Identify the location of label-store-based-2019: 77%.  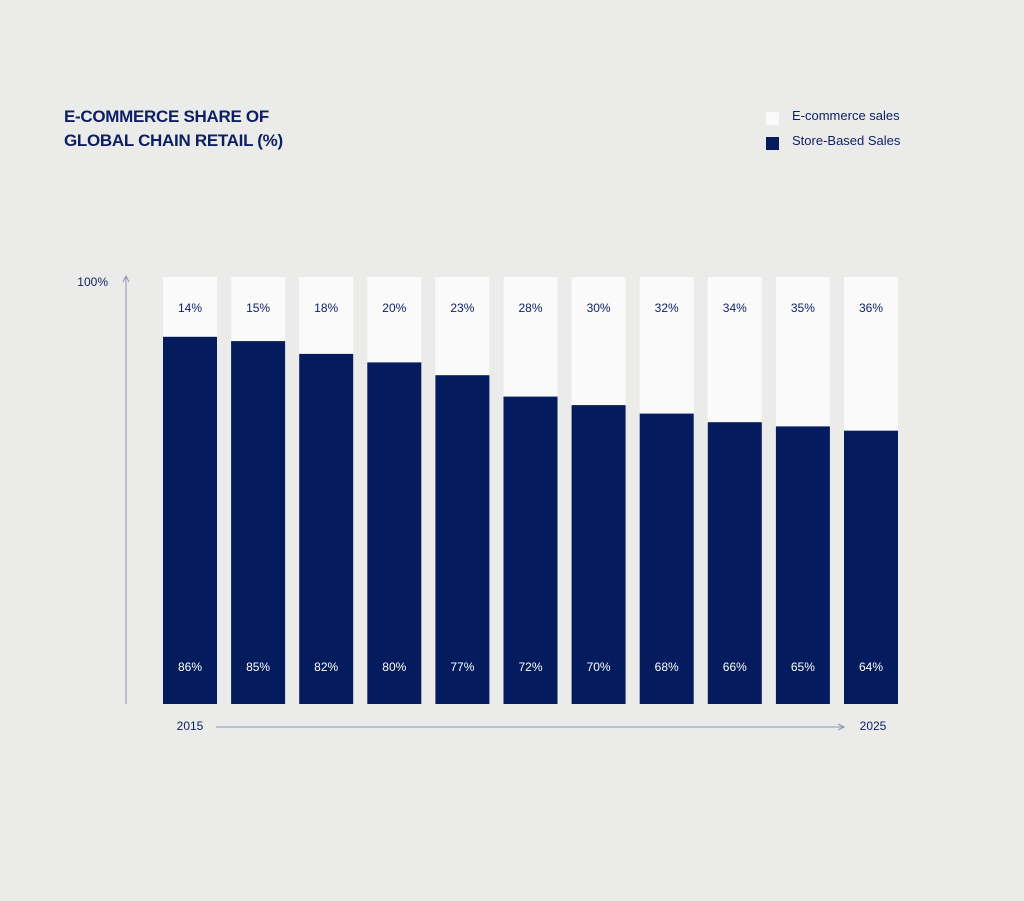
(462, 667).